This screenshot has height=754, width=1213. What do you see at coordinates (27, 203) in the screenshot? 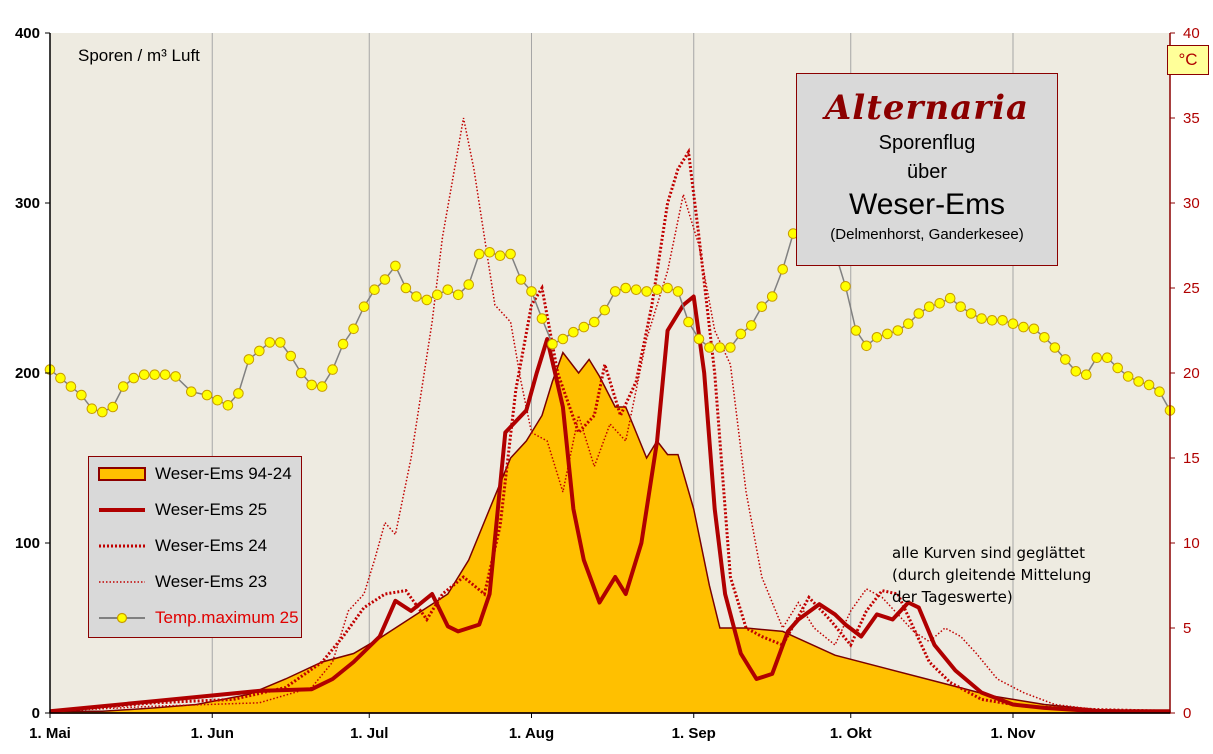
I see `y-tick-label: 300` at bounding box center [27, 203].